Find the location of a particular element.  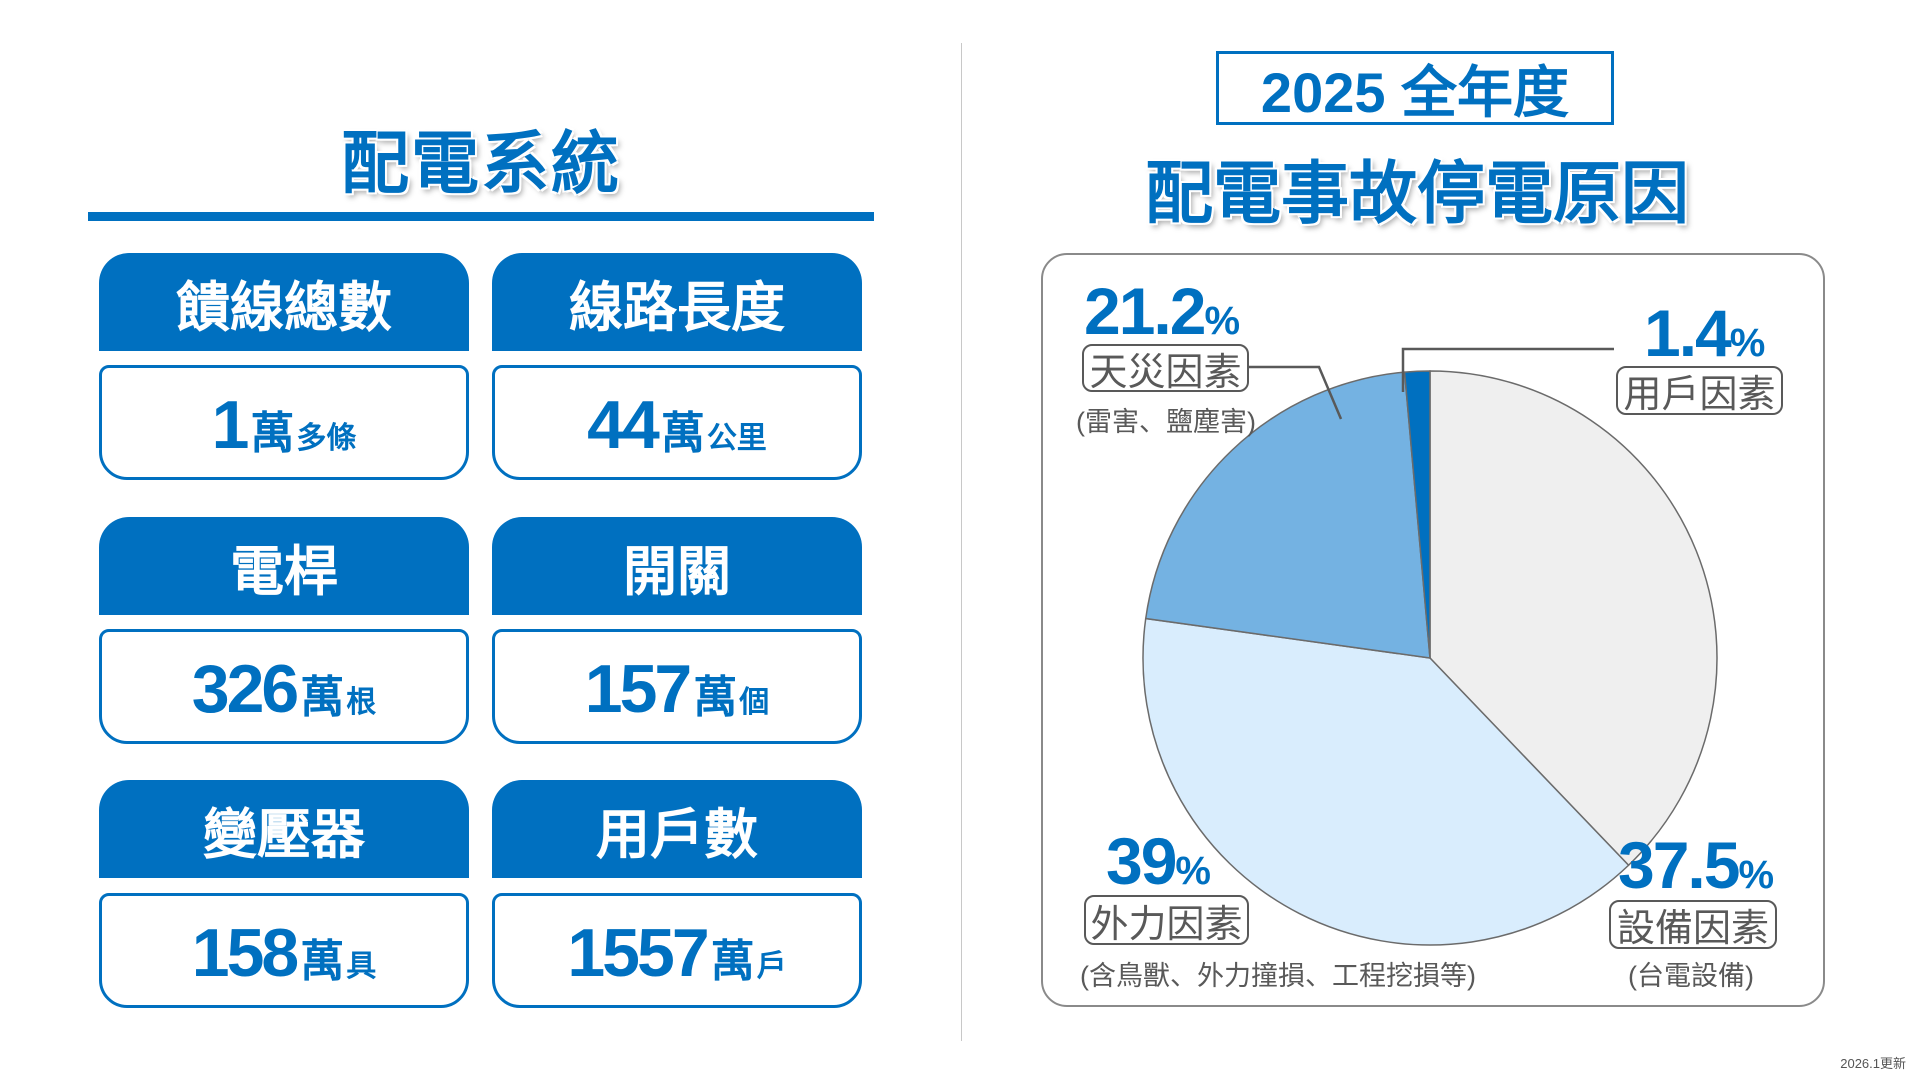

label-equipment: 設備因素 is located at coordinates (1693, 925).